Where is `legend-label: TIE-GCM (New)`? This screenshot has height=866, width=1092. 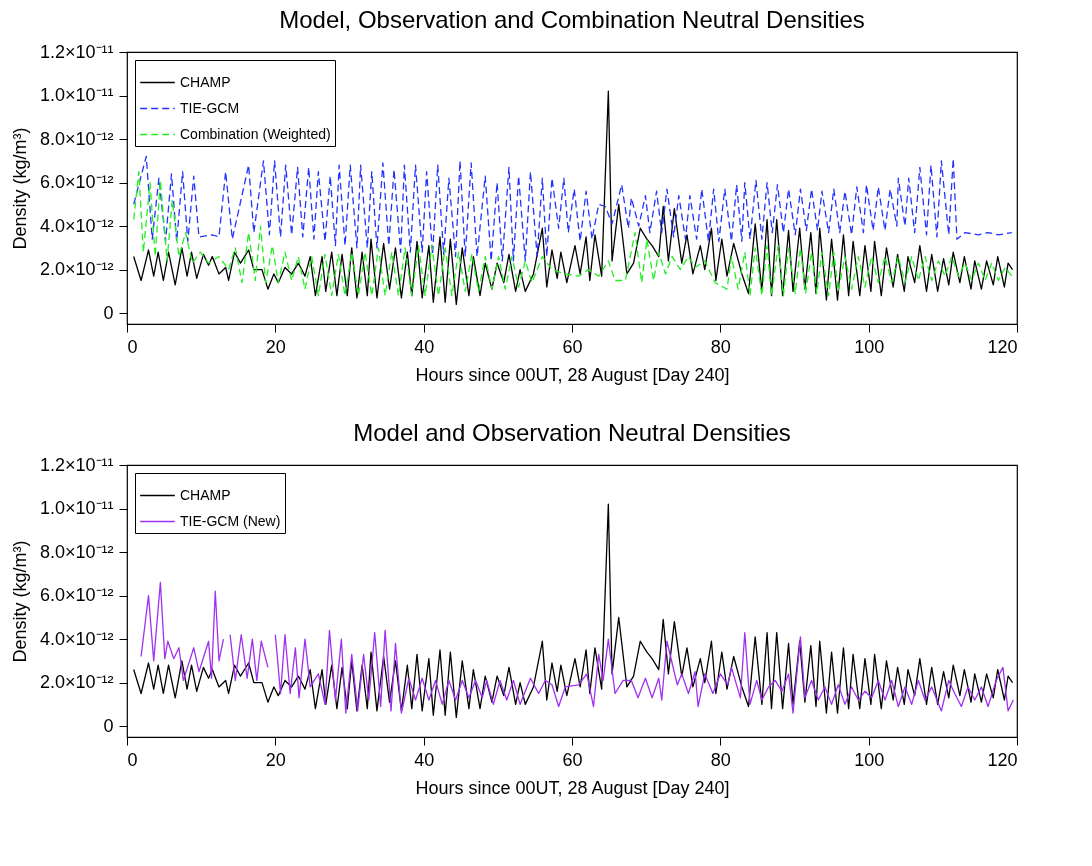
legend-label: TIE-GCM (New) is located at coordinates (230, 520).